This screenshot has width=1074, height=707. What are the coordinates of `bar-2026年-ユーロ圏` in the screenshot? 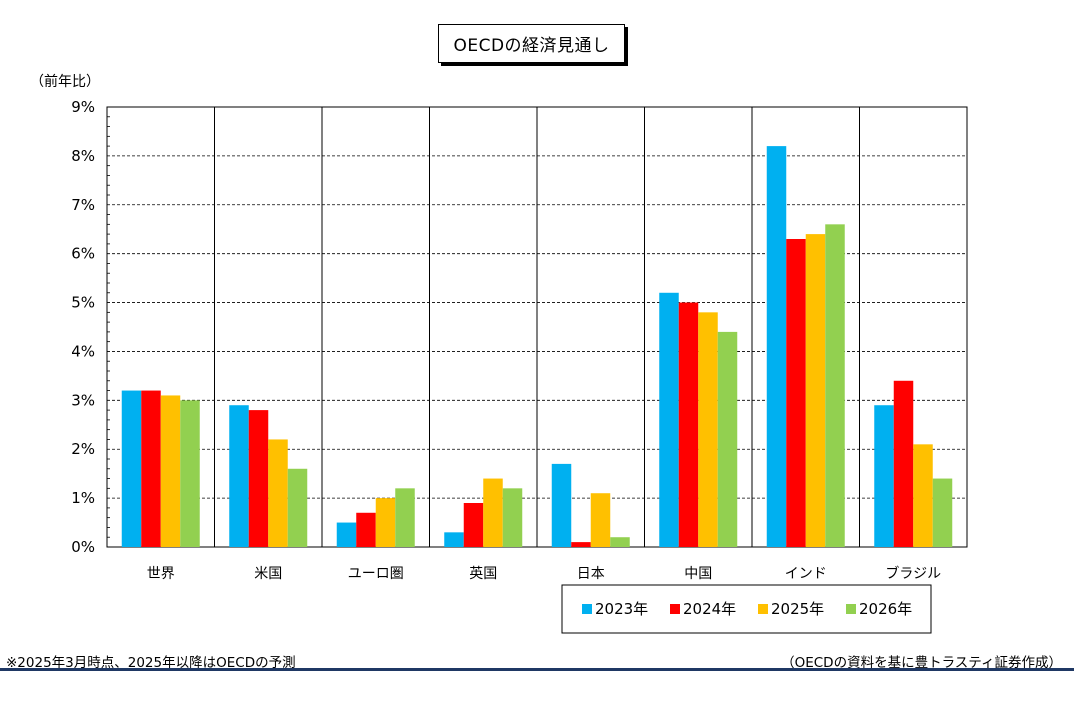 It's located at (405, 517).